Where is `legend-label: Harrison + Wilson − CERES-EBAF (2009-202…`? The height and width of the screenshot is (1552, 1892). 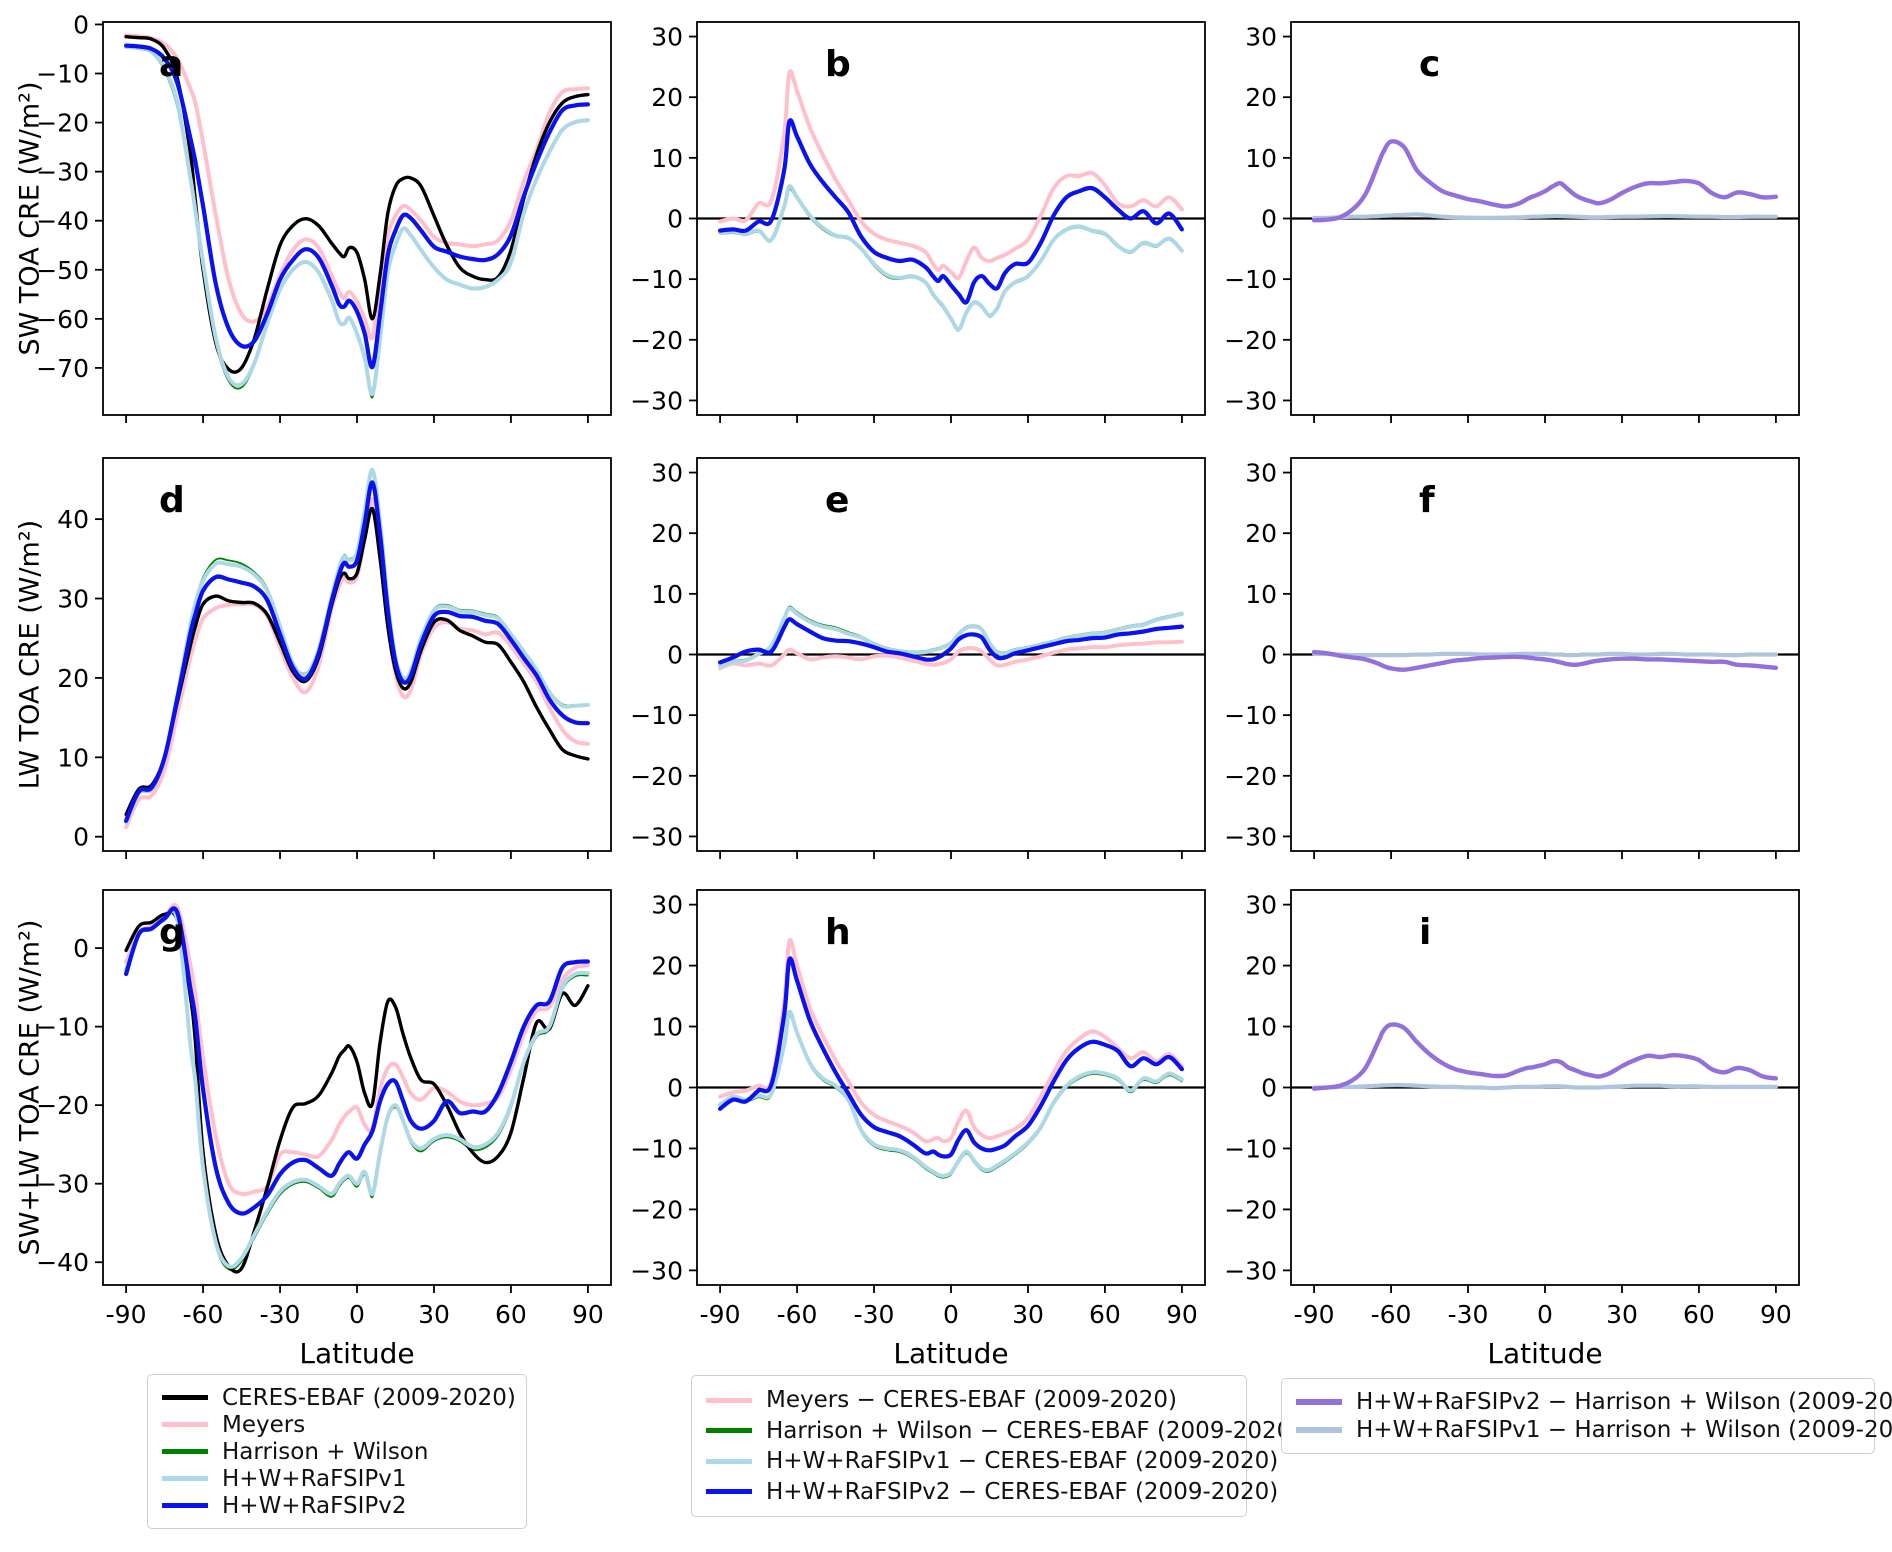
legend-label: Harrison + Wilson − CERES-EBAF (2009-202… is located at coordinates (1033, 1430).